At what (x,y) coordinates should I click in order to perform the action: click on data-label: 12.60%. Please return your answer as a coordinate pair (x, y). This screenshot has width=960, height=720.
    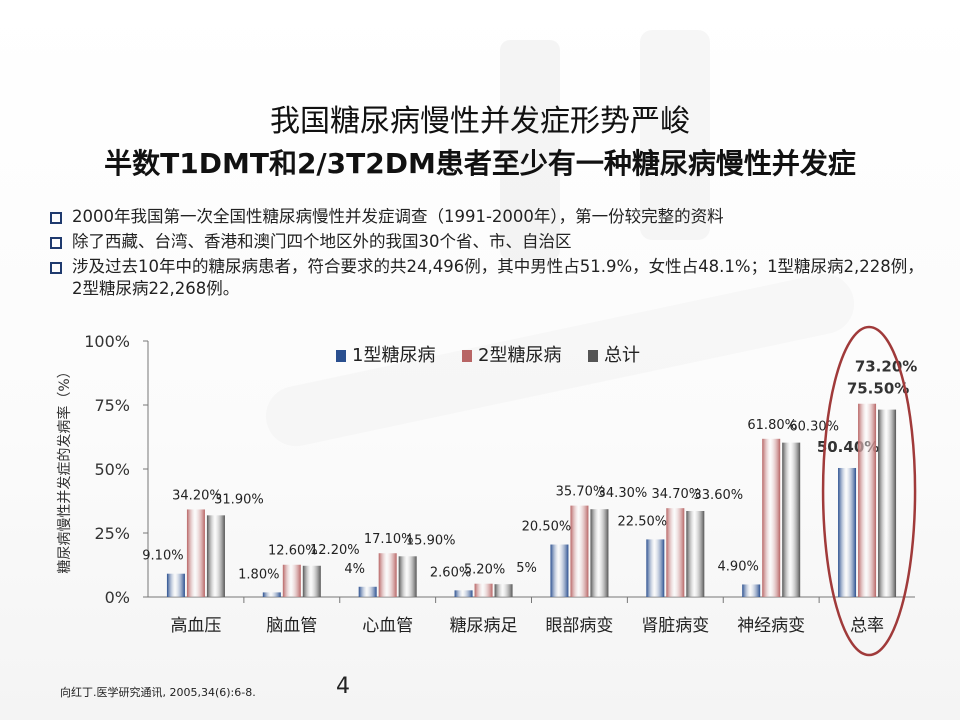
    Looking at the image, I should click on (293, 551).